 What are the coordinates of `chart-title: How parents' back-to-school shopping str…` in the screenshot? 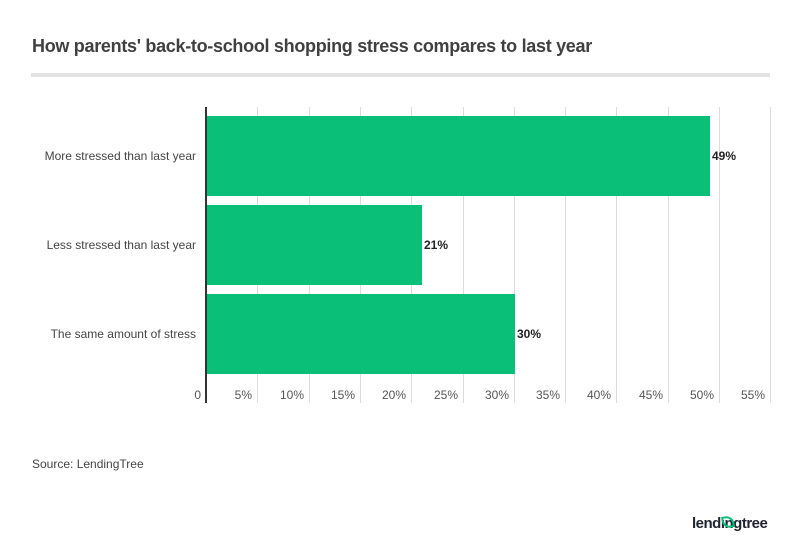 It's located at (312, 46).